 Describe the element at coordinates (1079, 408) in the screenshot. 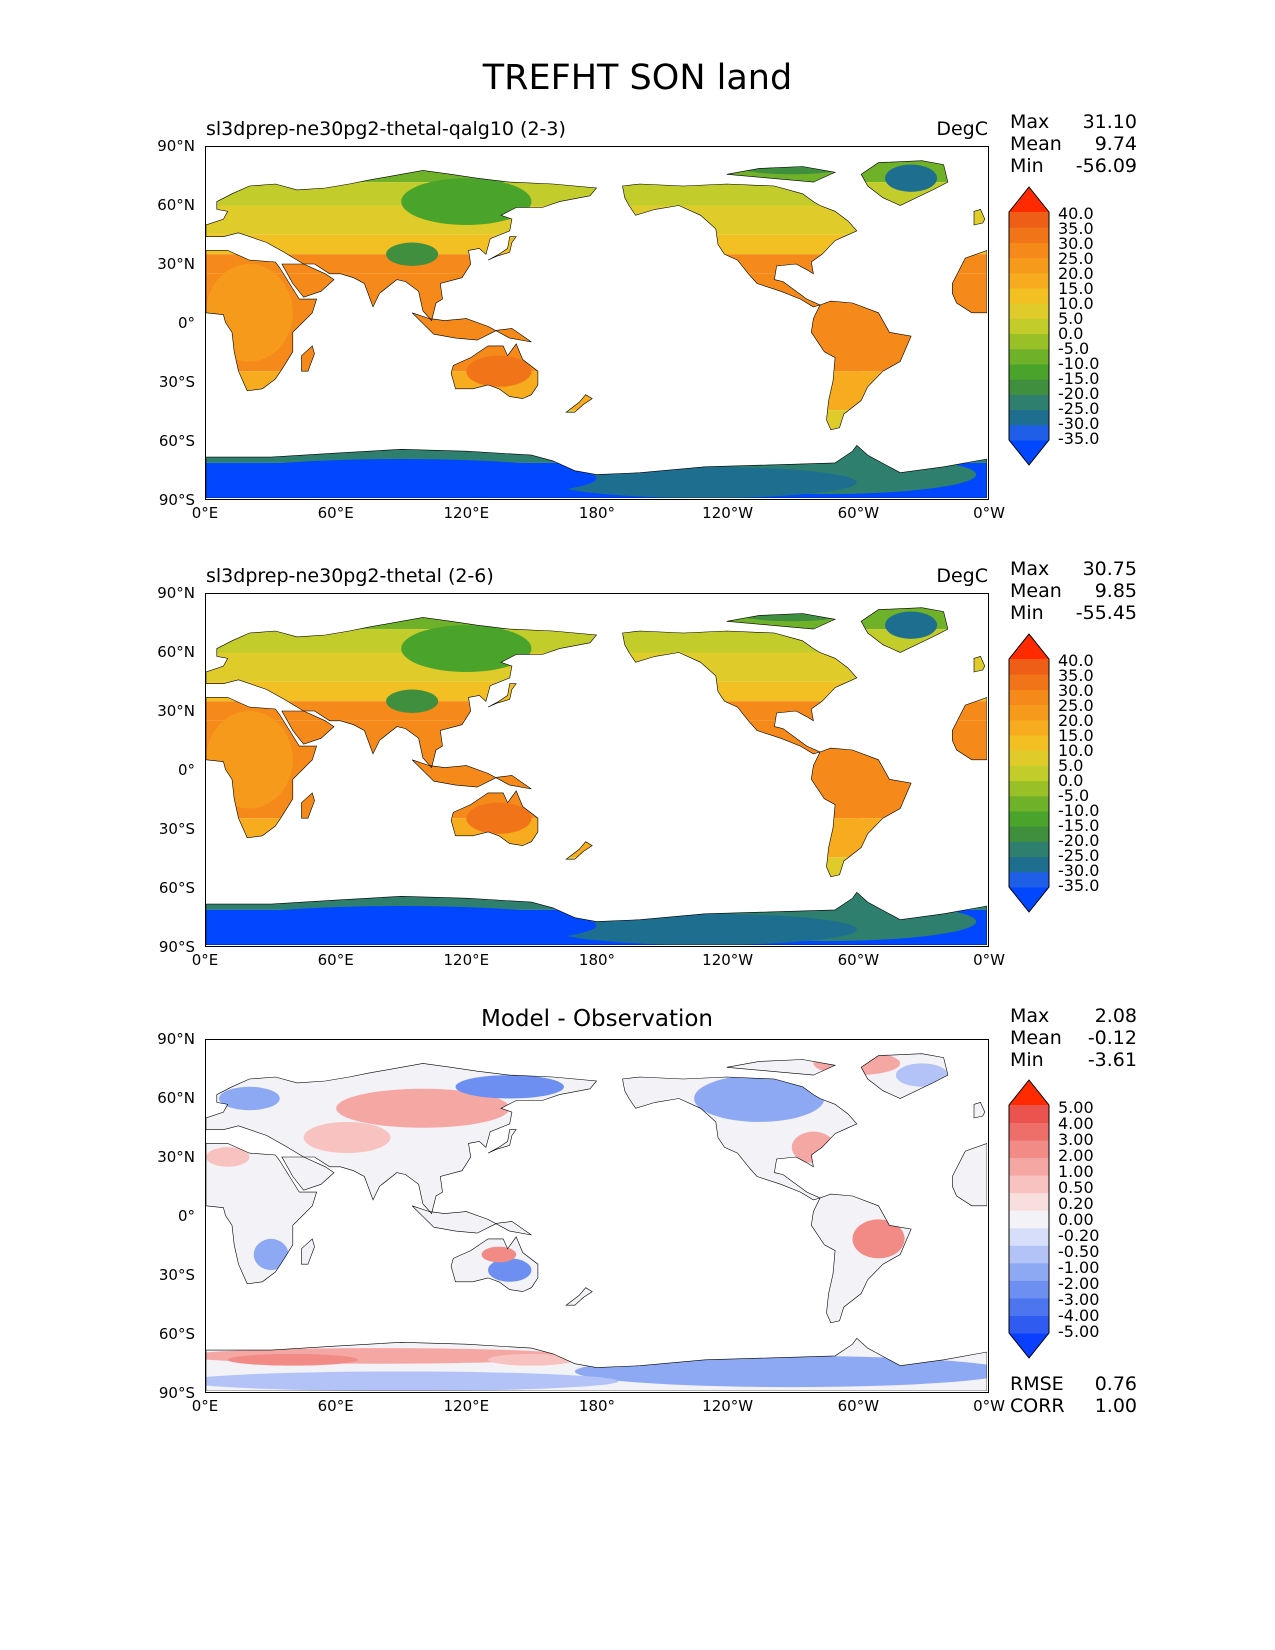

I see `colorbar-label: -25.0` at that location.